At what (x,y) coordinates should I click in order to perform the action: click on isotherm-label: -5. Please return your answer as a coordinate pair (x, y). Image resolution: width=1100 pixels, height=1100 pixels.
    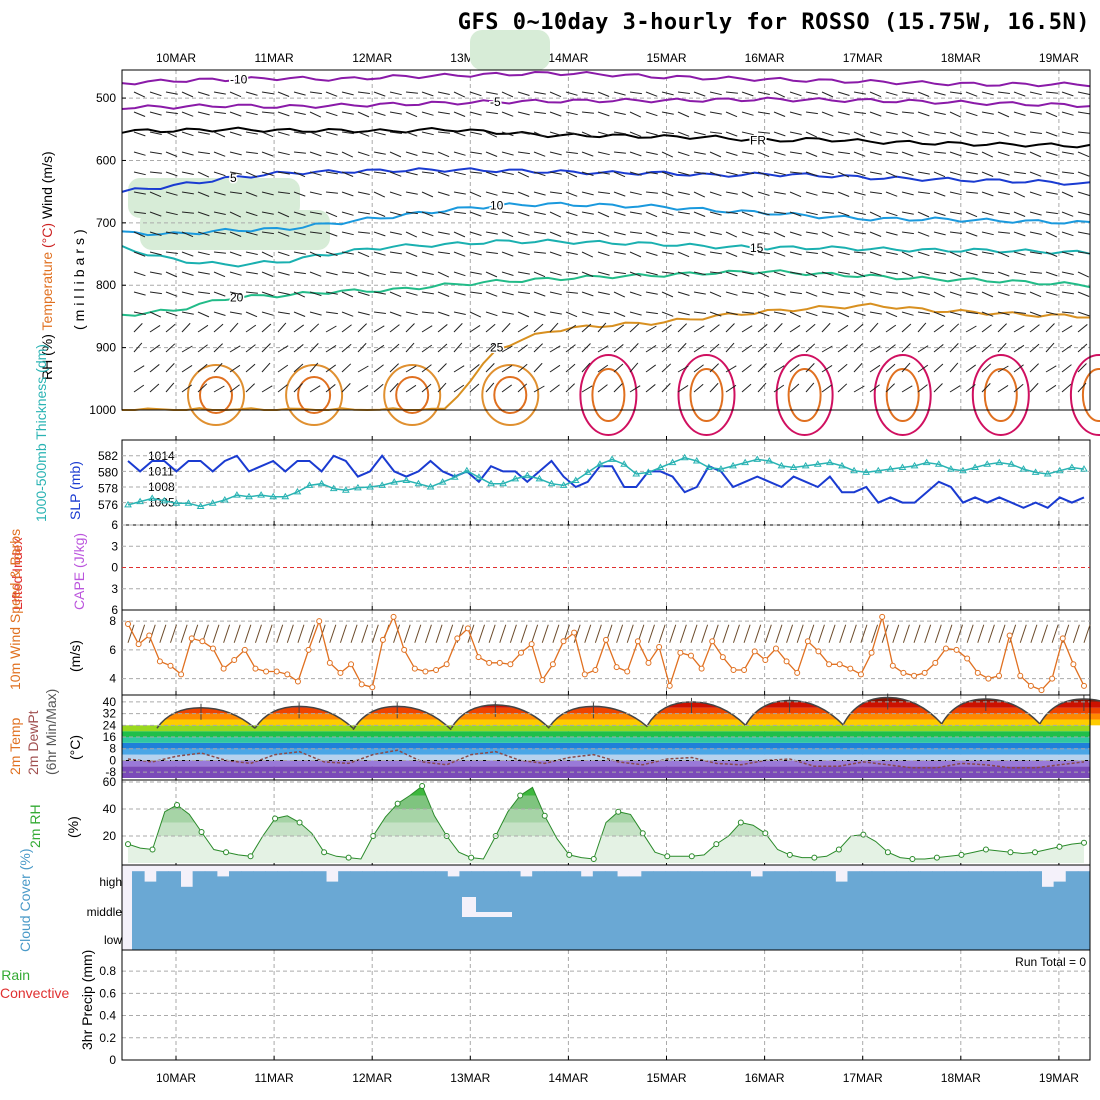
    Looking at the image, I should click on (495, 102).